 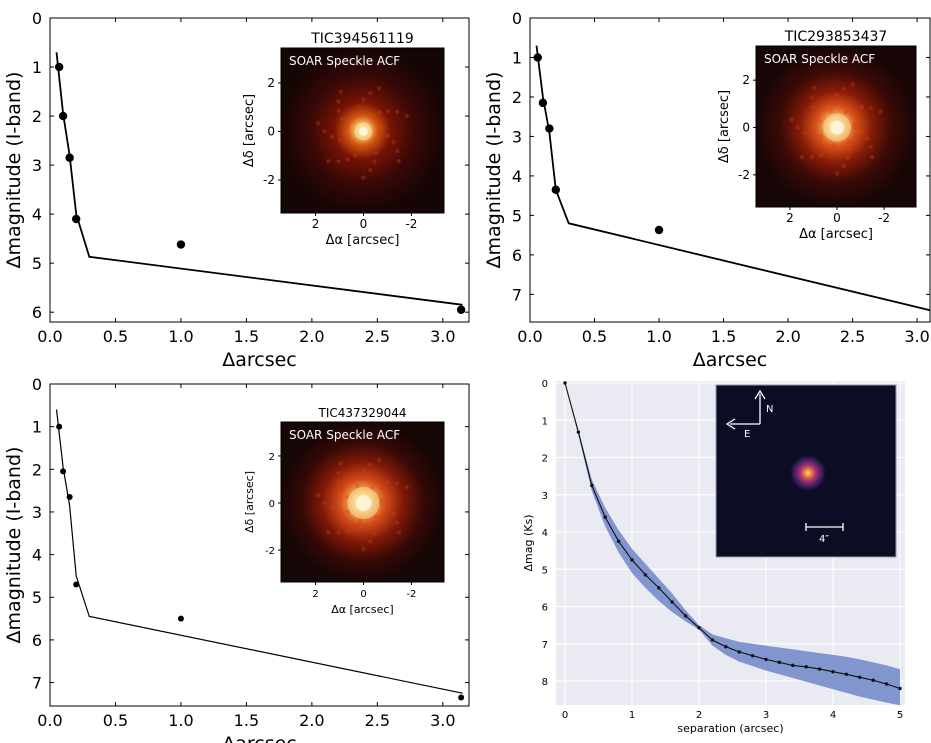 What do you see at coordinates (699, 715) in the screenshot?
I see `x-tick-label: 2` at bounding box center [699, 715].